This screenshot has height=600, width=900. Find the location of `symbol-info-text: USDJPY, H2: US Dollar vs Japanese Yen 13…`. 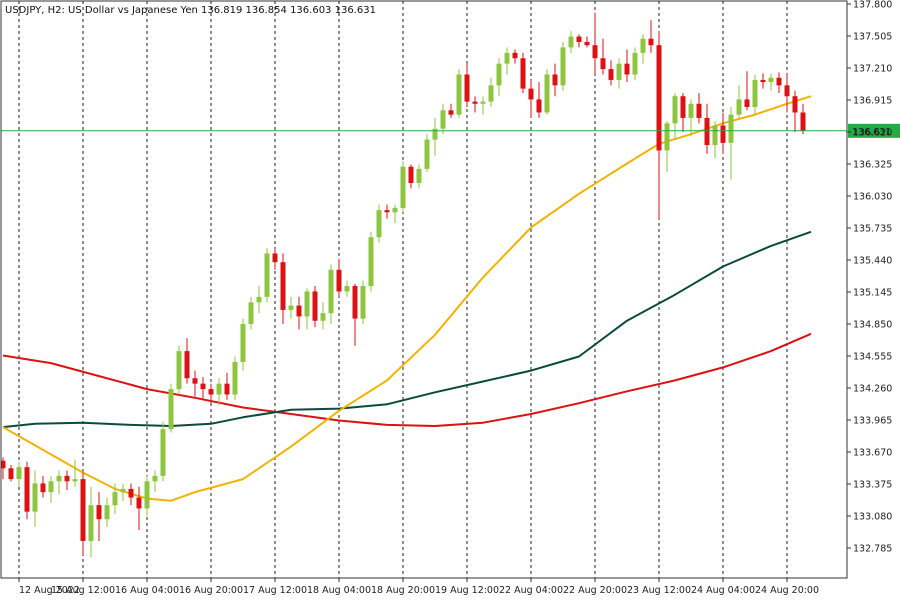

symbol-info-text: USDJPY, H2: US Dollar vs Japanese Yen 13… is located at coordinates (190, 10).